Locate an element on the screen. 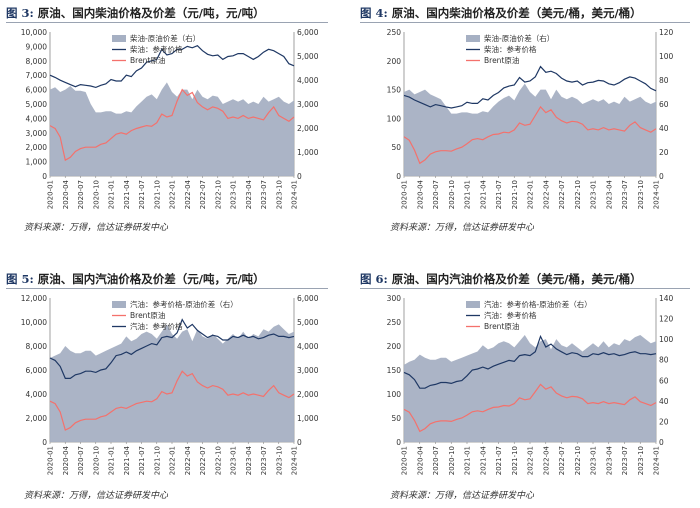 This screenshot has height=508, width=700. right-tick-label: 60 is located at coordinates (664, 380).